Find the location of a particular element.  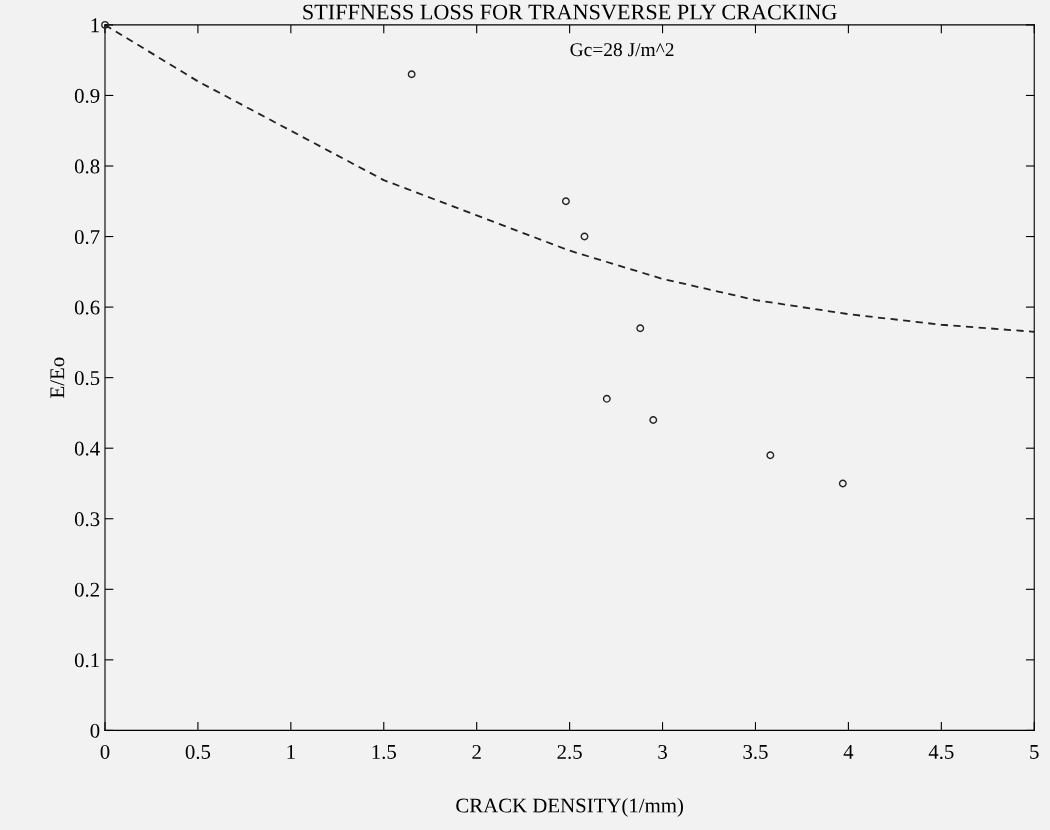

y-tick-label: 0.9 is located at coordinates (87, 95).